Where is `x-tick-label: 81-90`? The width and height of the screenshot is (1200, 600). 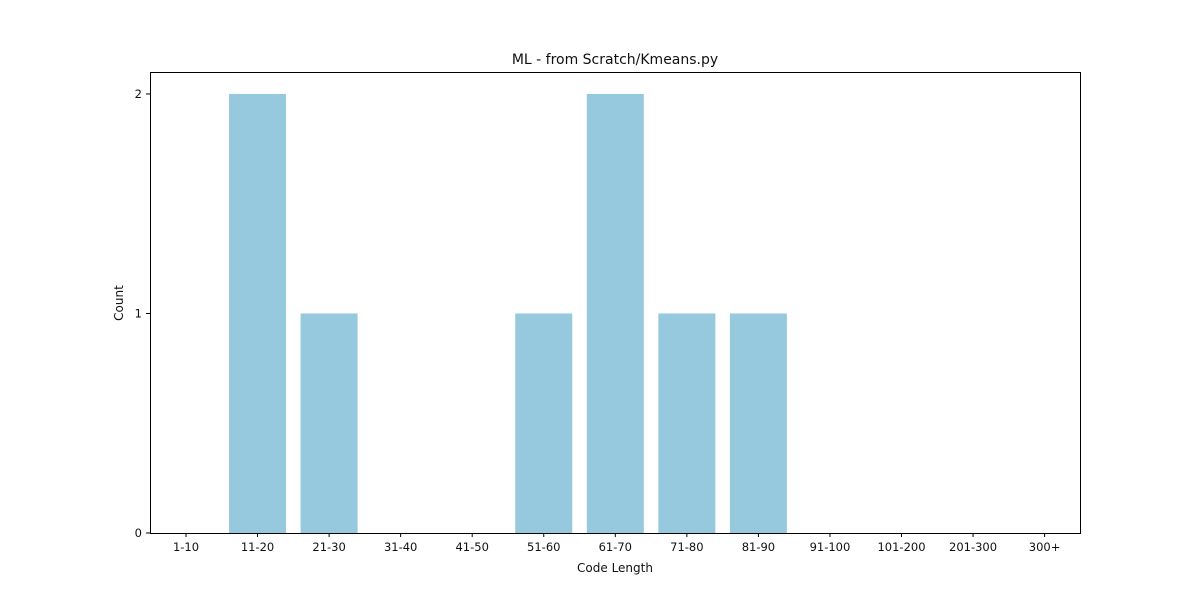 x-tick-label: 81-90 is located at coordinates (758, 547).